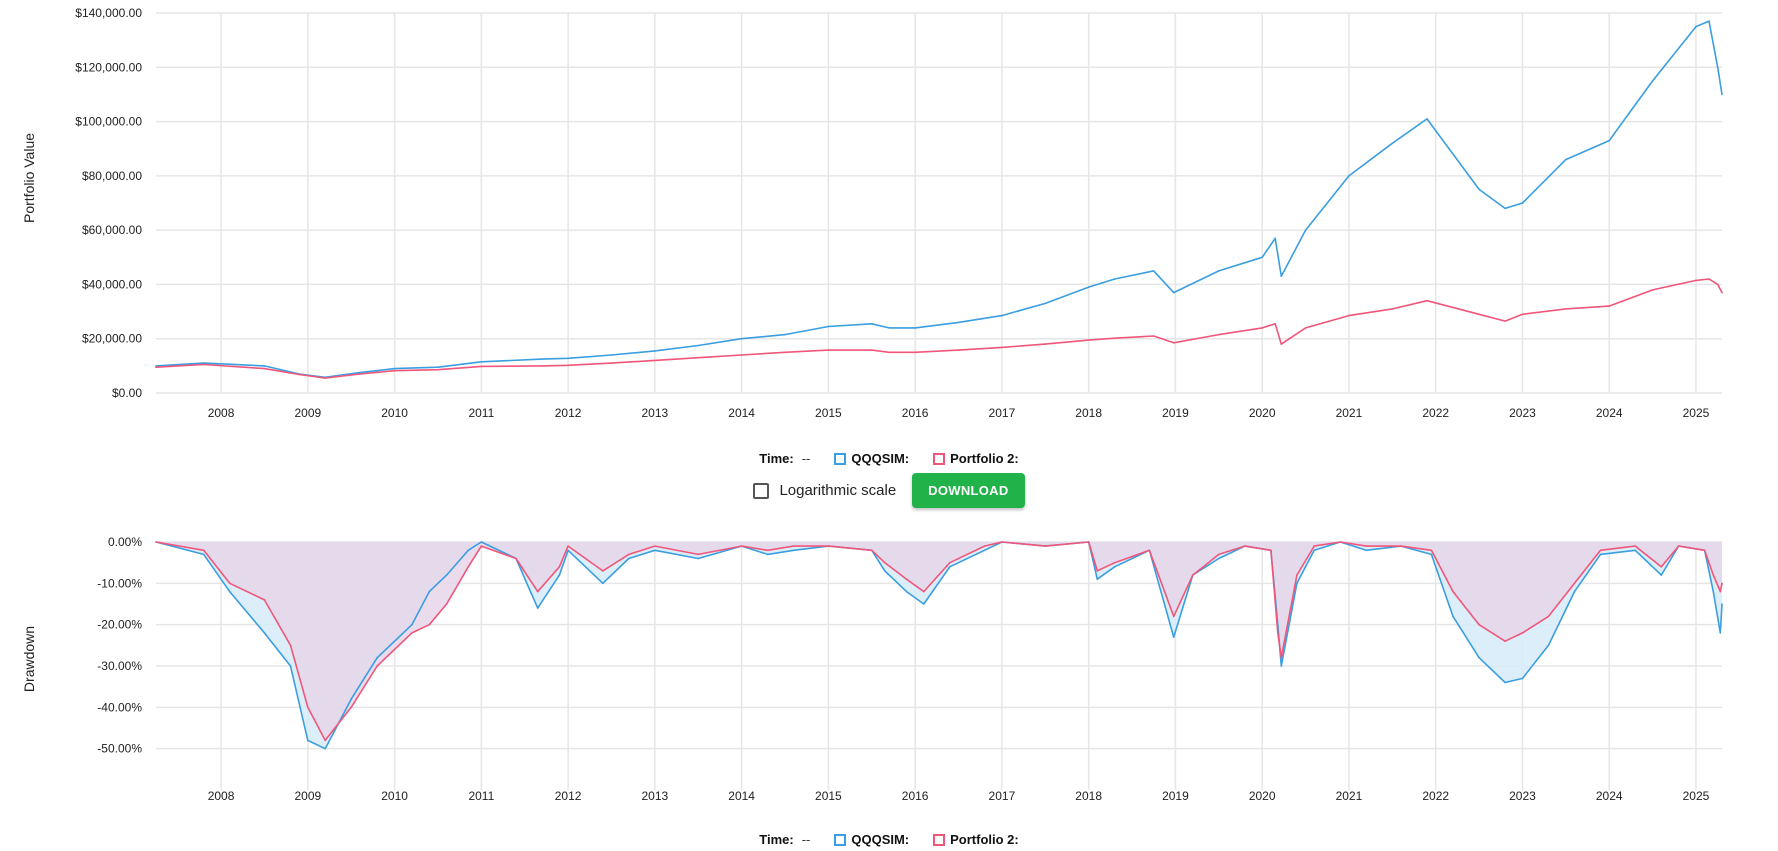 The height and width of the screenshot is (851, 1778). Describe the element at coordinates (655, 413) in the screenshot. I see `x-tick-label: 2013` at that location.